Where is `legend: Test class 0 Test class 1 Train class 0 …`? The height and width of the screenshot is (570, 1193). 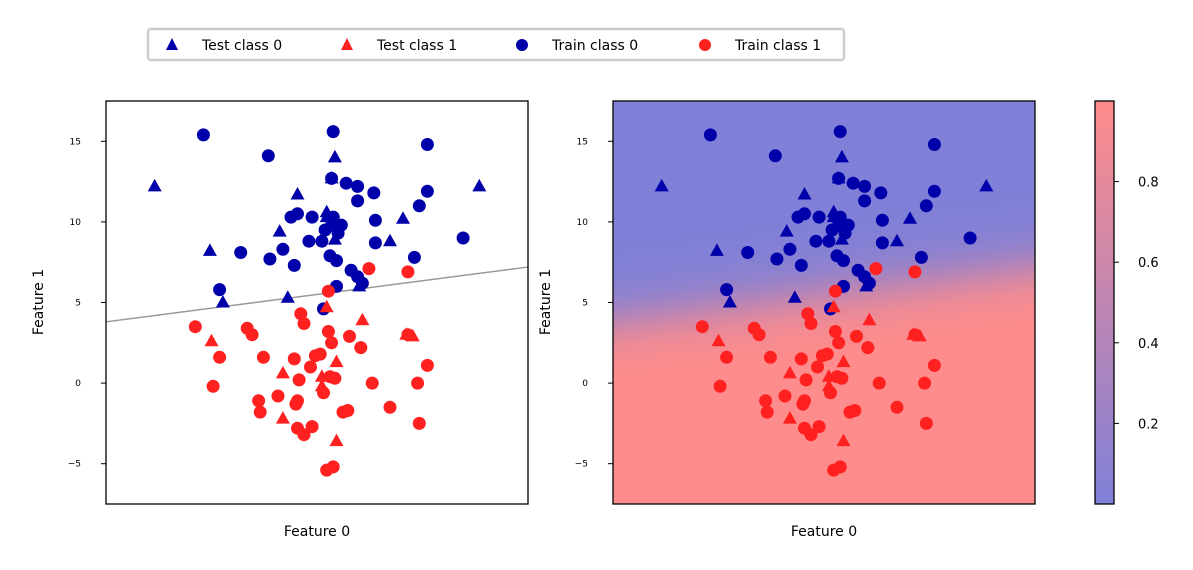
legend: Test class 0 Test class 1 Train class 0 … is located at coordinates (496, 44).